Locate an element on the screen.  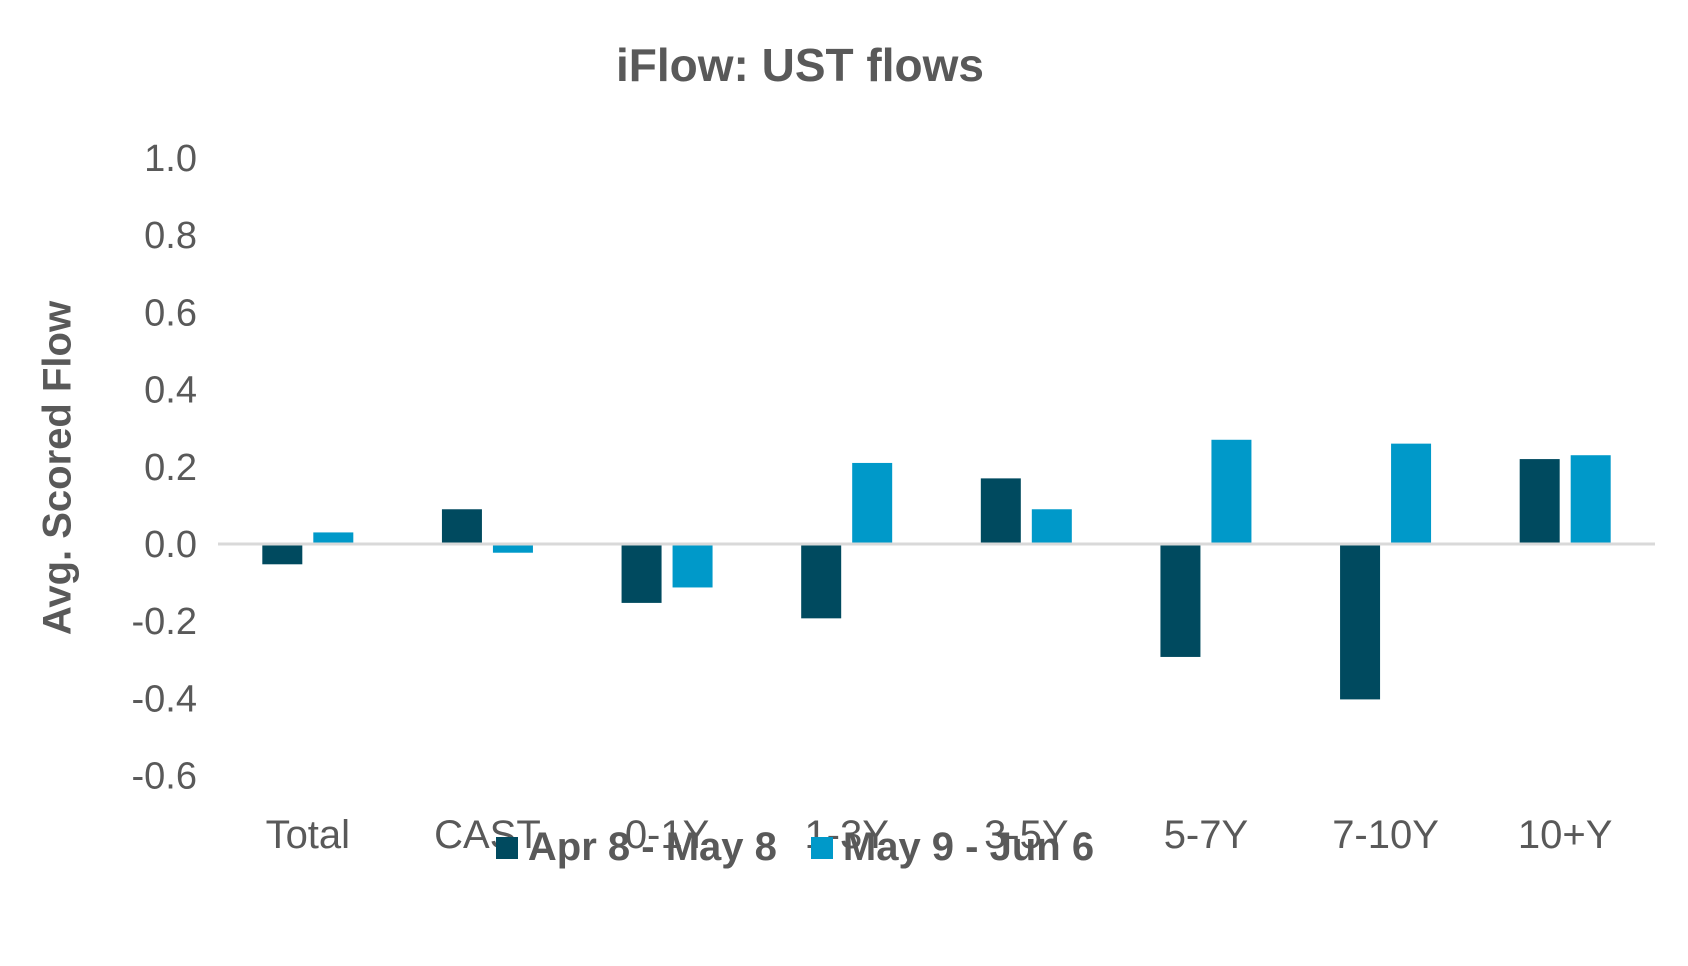
x-category-label: 5-7Y is located at coordinates (1206, 835).